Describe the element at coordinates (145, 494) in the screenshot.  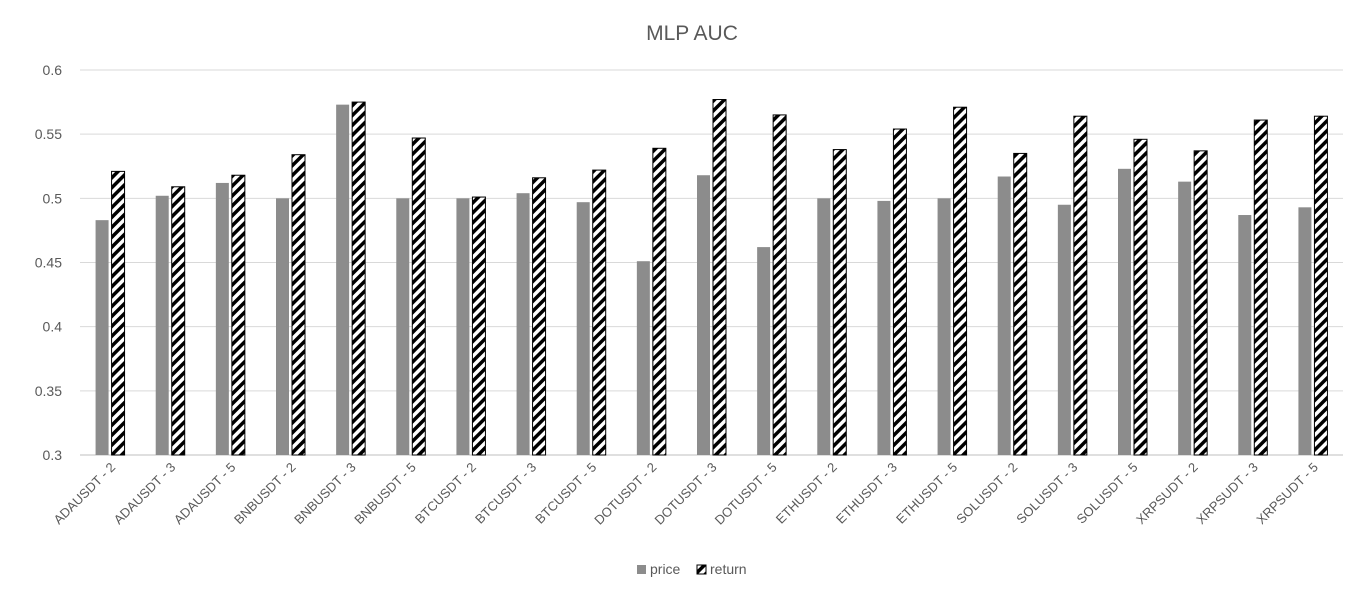
I see `x-category-label: ADAUSDT - 3` at that location.